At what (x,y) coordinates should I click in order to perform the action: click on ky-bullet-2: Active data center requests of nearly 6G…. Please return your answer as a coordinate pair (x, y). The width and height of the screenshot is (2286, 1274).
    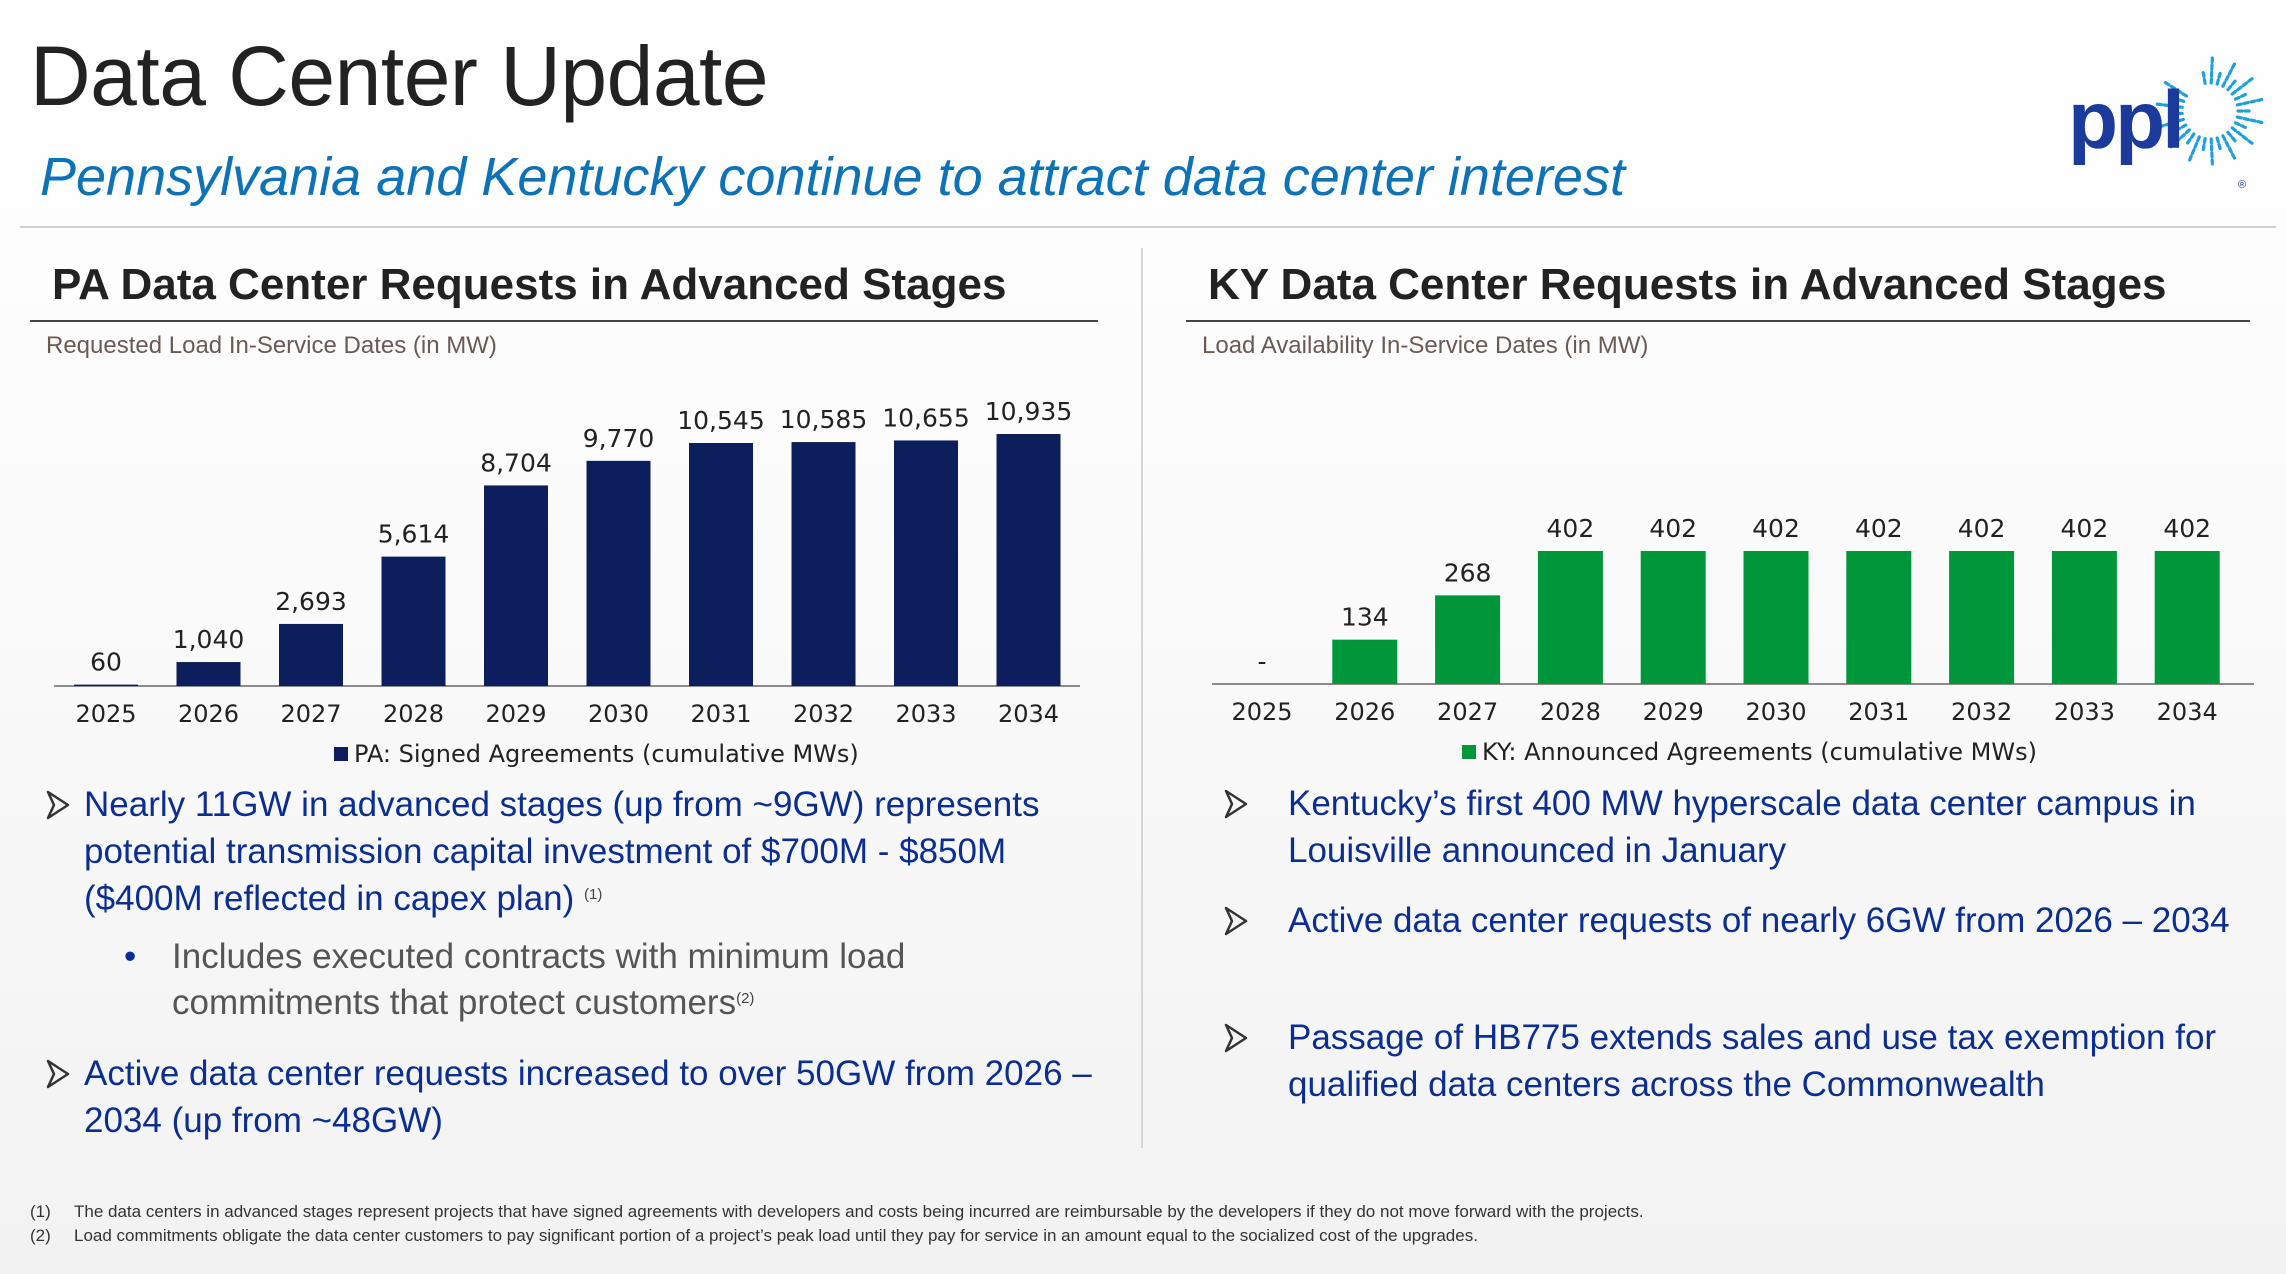
    Looking at the image, I should click on (1742, 920).